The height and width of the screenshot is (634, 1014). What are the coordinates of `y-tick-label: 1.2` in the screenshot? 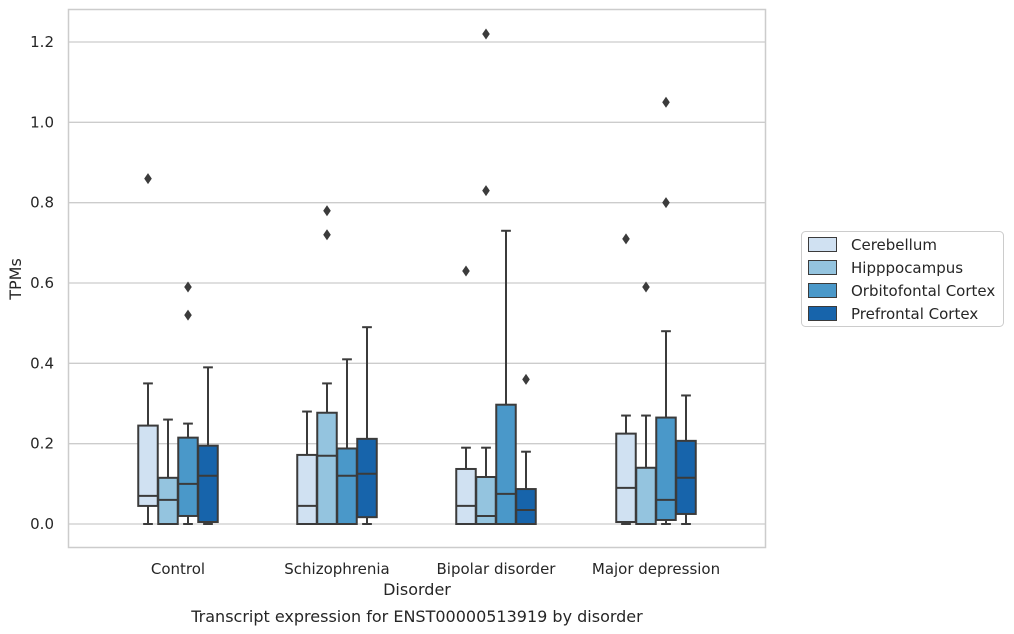 It's located at (42, 42).